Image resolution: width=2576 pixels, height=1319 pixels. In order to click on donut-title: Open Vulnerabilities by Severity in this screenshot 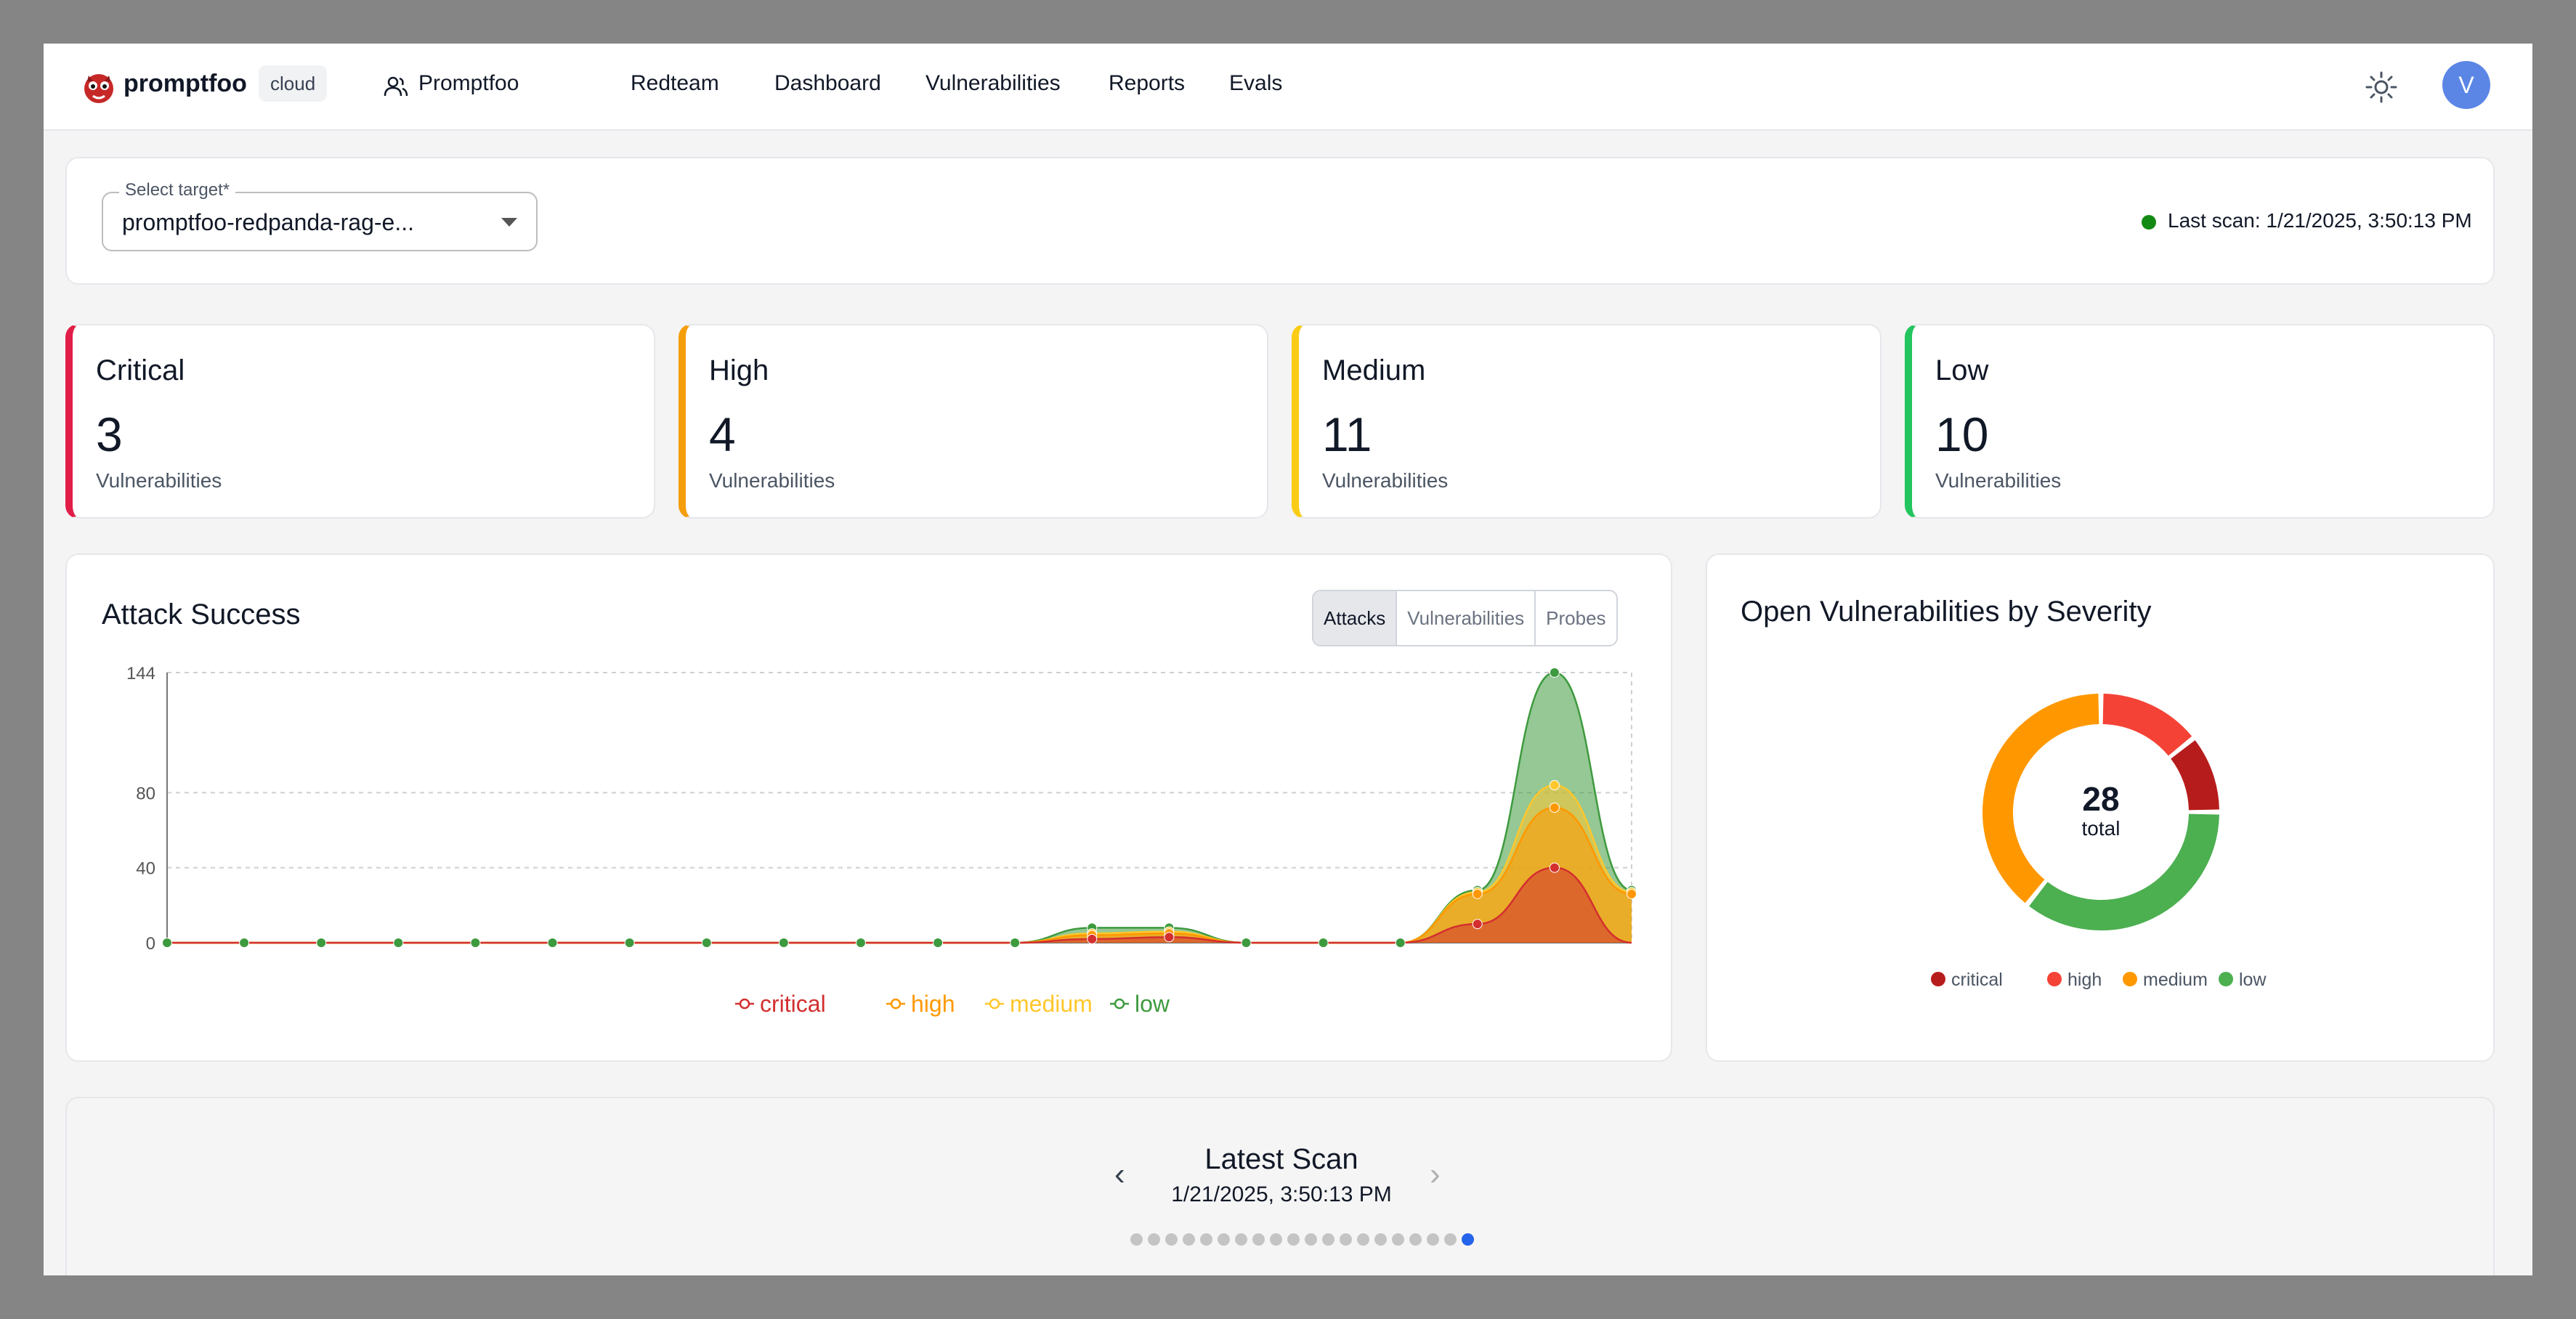, I will do `click(1947, 612)`.